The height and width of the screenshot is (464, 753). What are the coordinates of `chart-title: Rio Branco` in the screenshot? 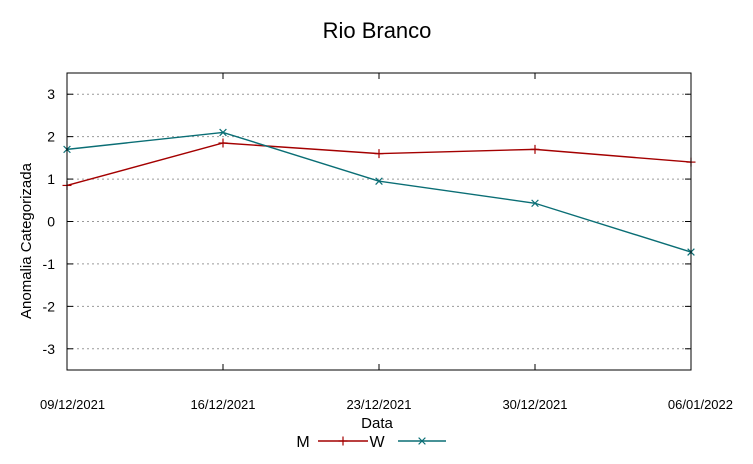 It's located at (377, 30).